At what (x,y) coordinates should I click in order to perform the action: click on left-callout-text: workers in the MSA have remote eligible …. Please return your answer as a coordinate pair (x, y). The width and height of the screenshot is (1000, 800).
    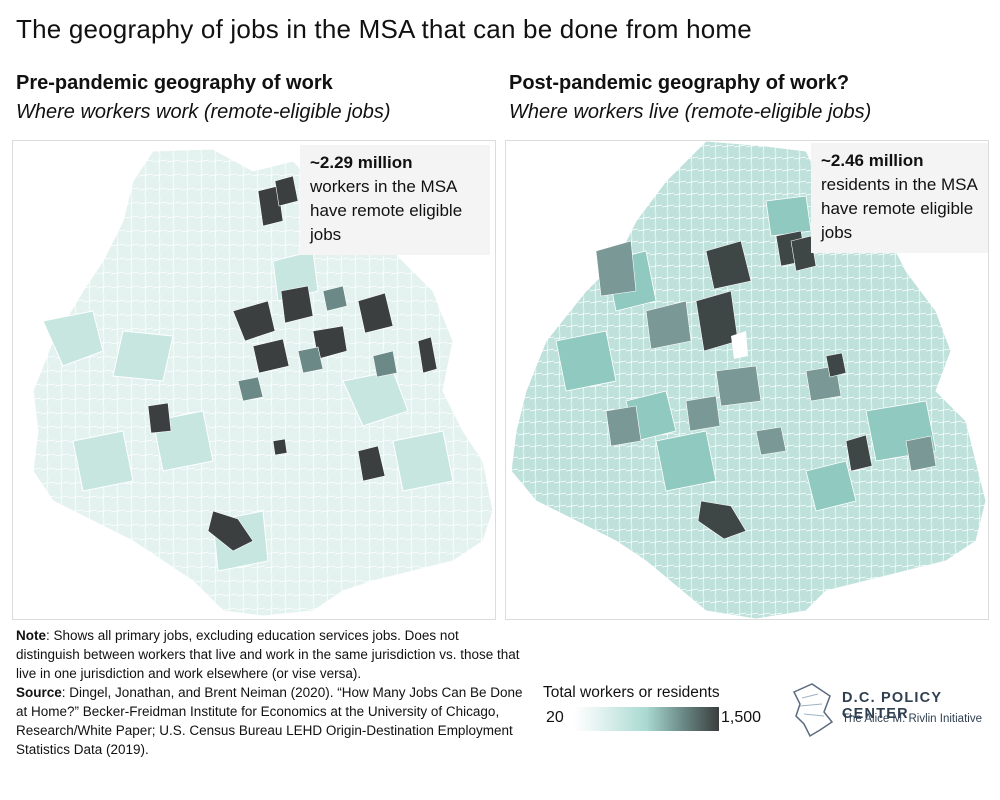
    Looking at the image, I should click on (386, 210).